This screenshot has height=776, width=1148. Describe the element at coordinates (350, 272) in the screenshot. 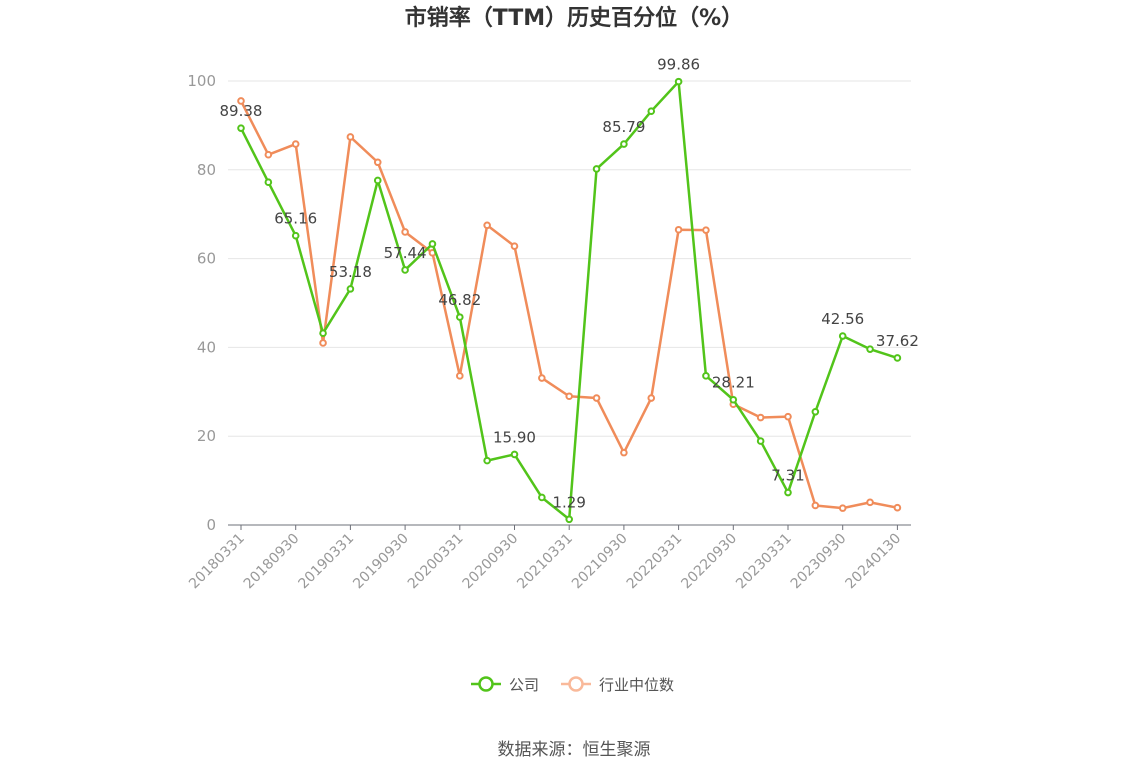

I see `data-label: 53.18` at that location.